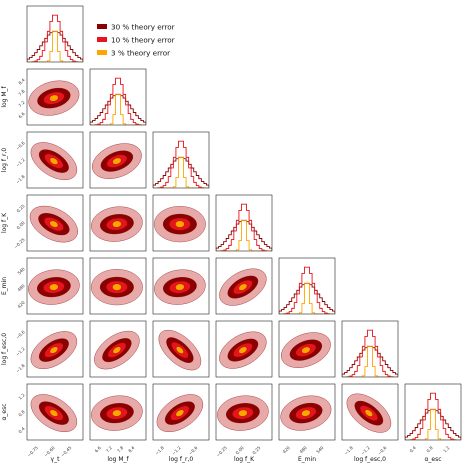 The width and height of the screenshot is (474, 475). I want to click on x-tick-label-1-2: 7.8, so click(120, 449).